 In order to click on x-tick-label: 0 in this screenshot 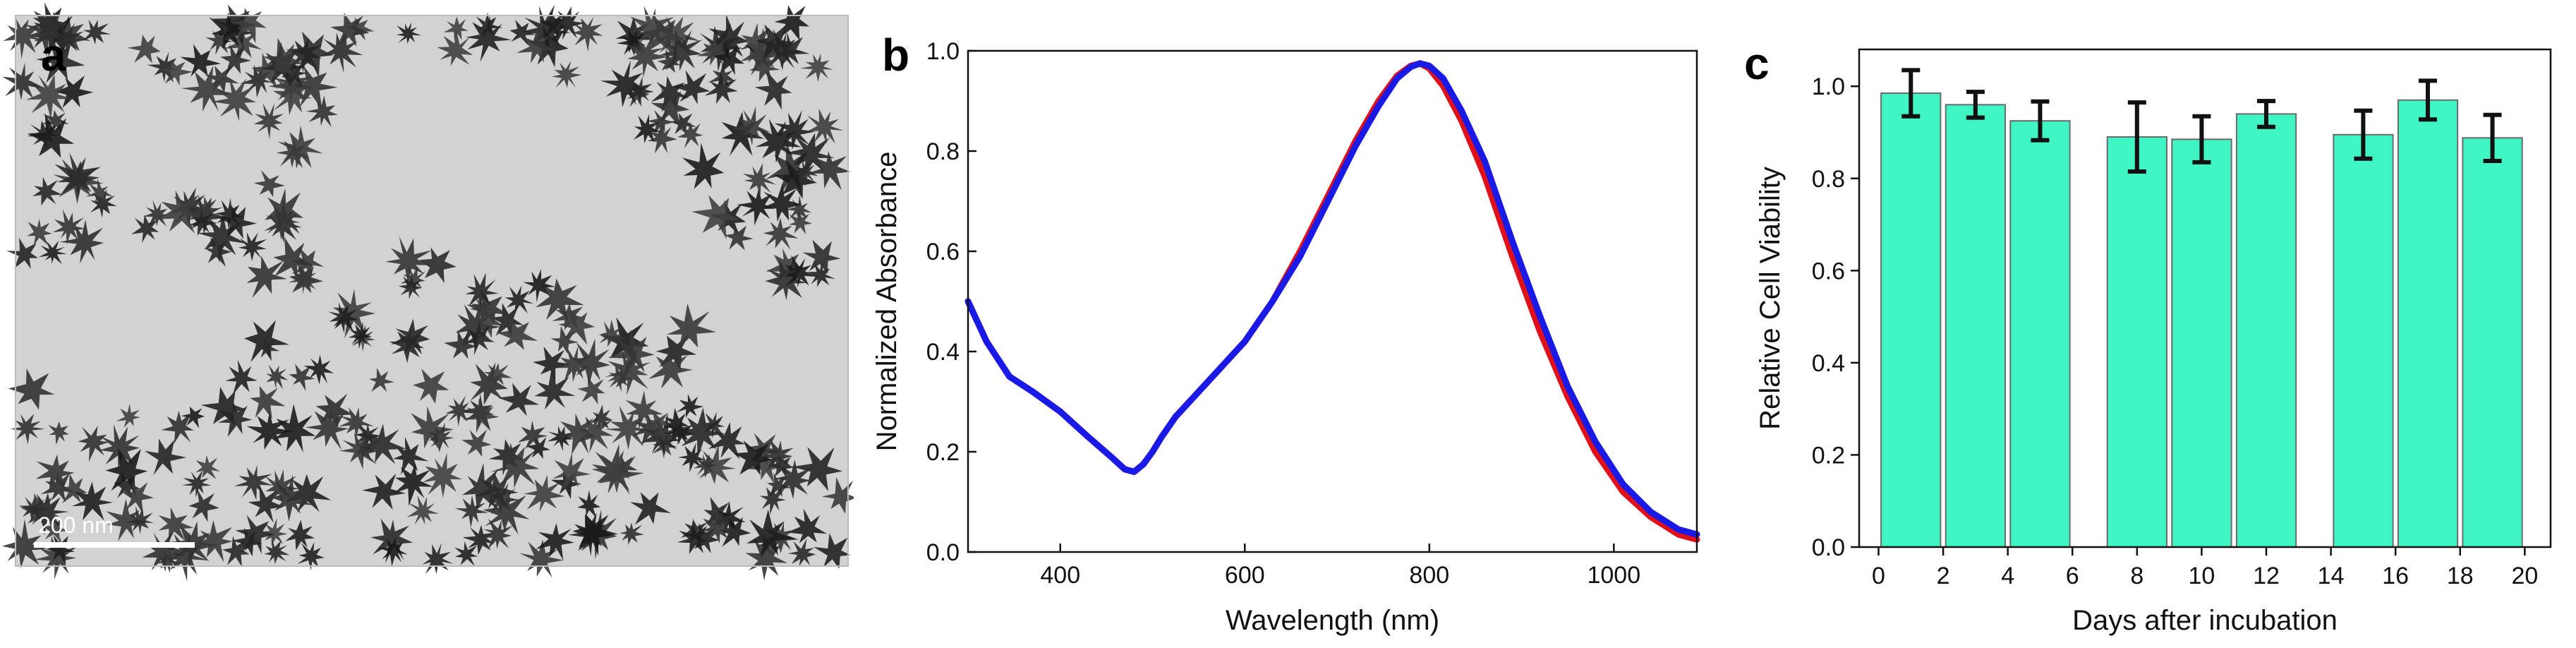, I will do `click(1879, 576)`.